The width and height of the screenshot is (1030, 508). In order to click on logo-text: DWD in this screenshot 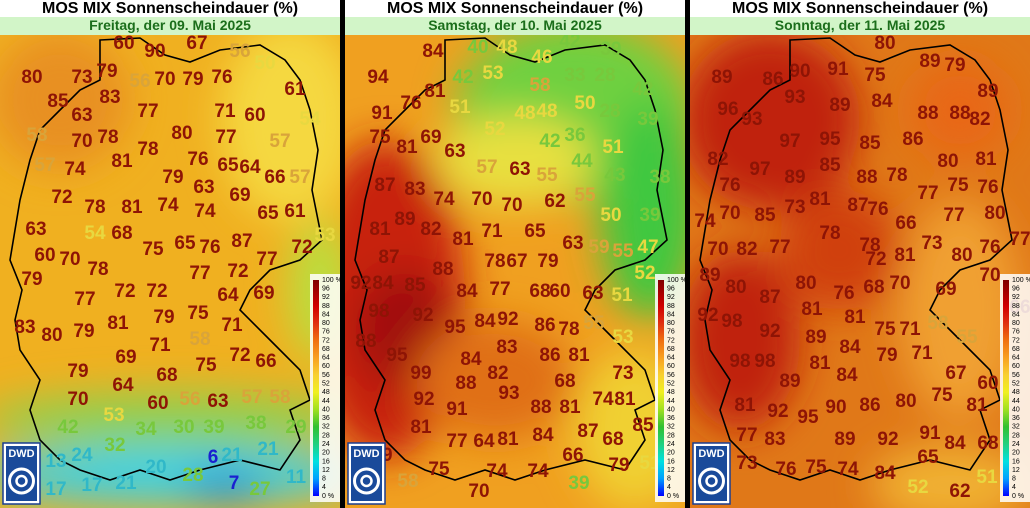, I will do `click(21, 454)`.